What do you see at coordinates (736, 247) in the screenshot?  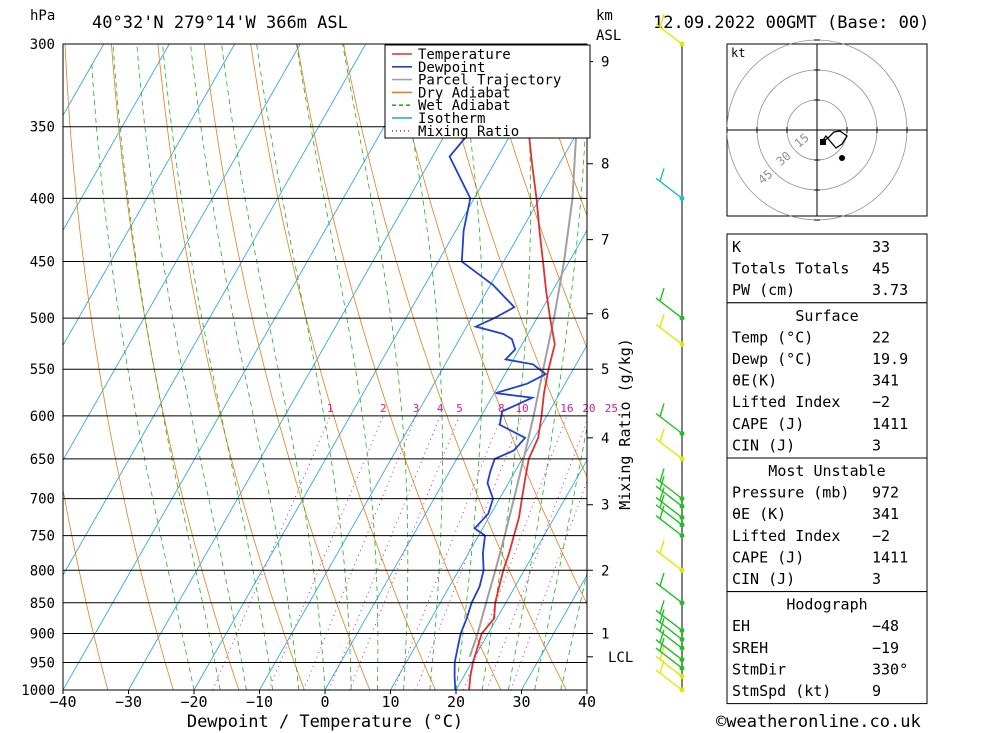 I see `indices-row-label: K` at bounding box center [736, 247].